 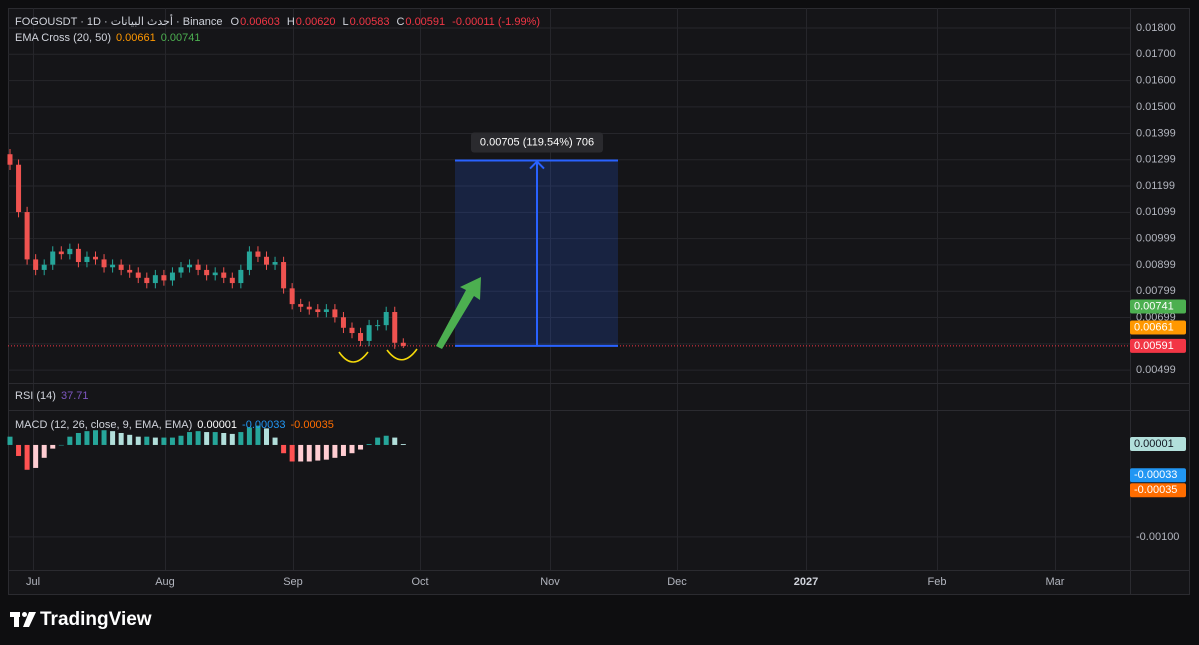 I want to click on legend-value: 0.00741, so click(x=181, y=38).